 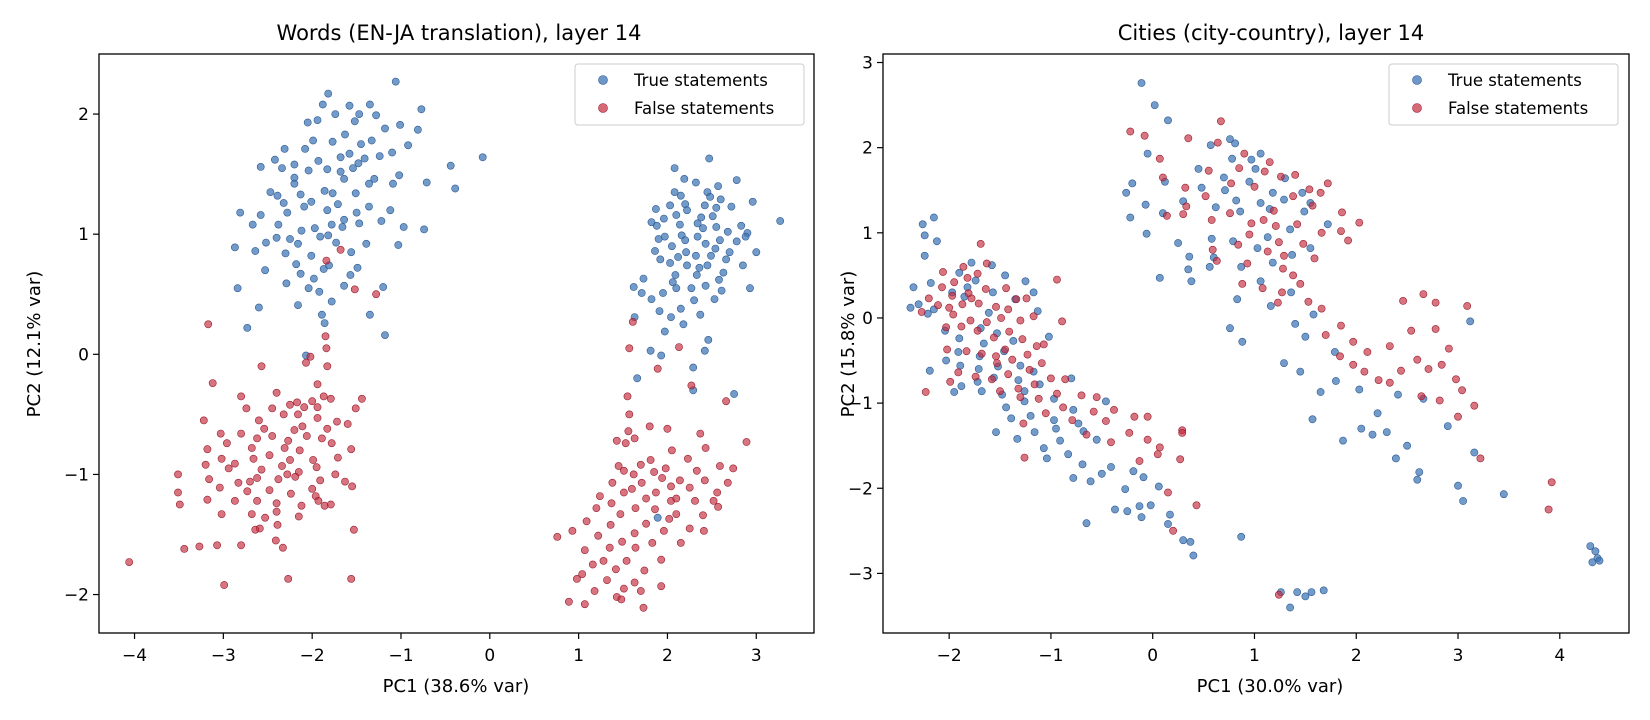 What do you see at coordinates (860, 404) in the screenshot?
I see `y-tick-label: −1` at bounding box center [860, 404].